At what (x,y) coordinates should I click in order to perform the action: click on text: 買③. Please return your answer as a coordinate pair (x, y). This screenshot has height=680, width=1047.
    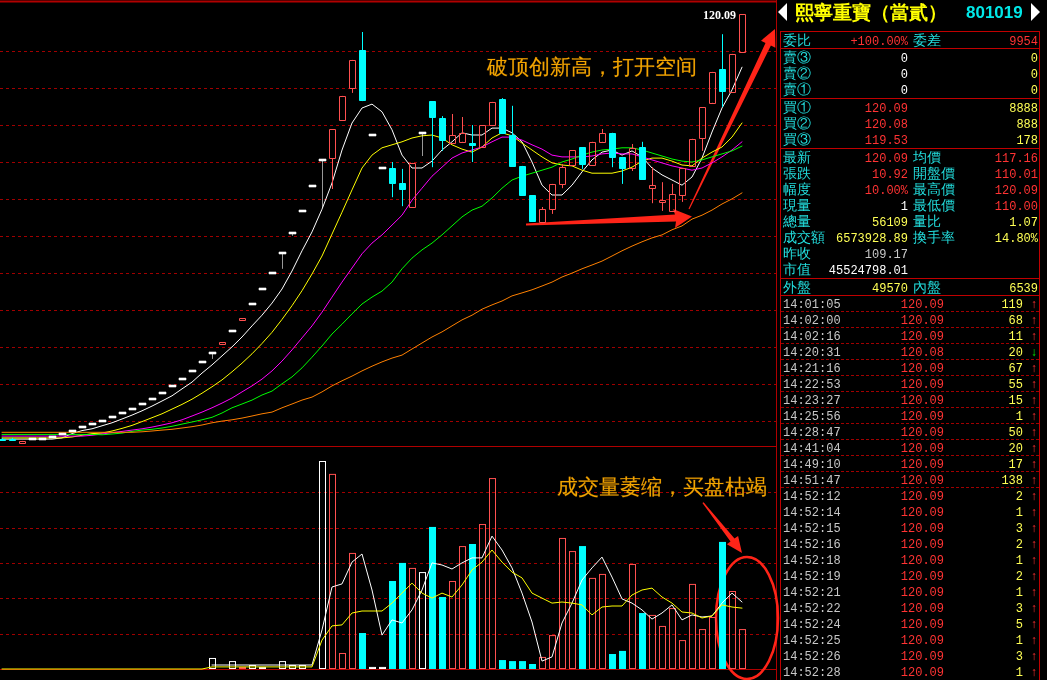
    Looking at the image, I should click on (797, 139).